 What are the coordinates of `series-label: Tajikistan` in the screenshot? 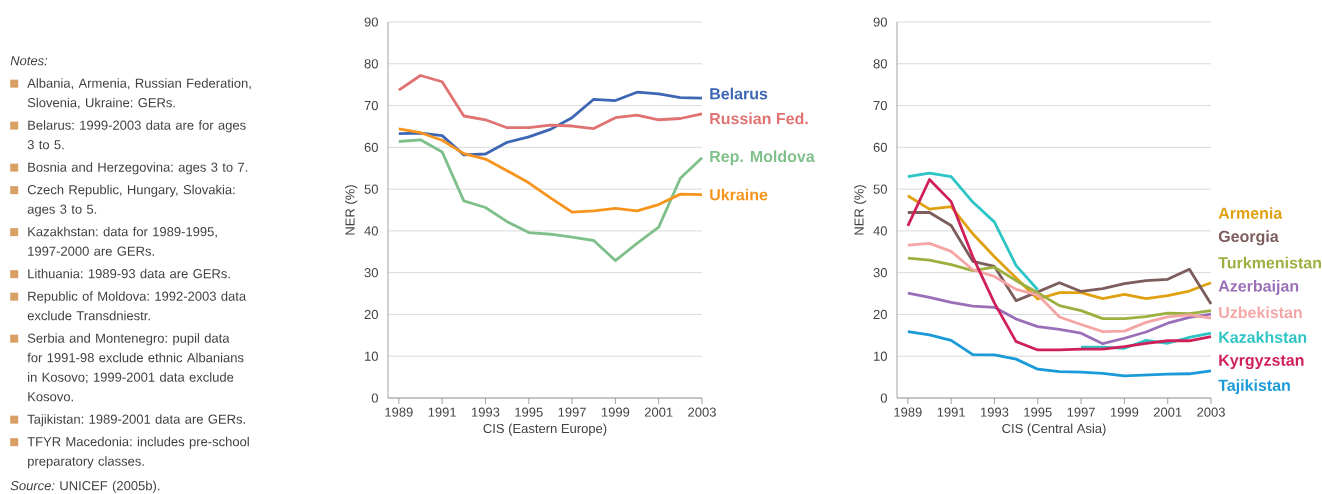 It's located at (1254, 387).